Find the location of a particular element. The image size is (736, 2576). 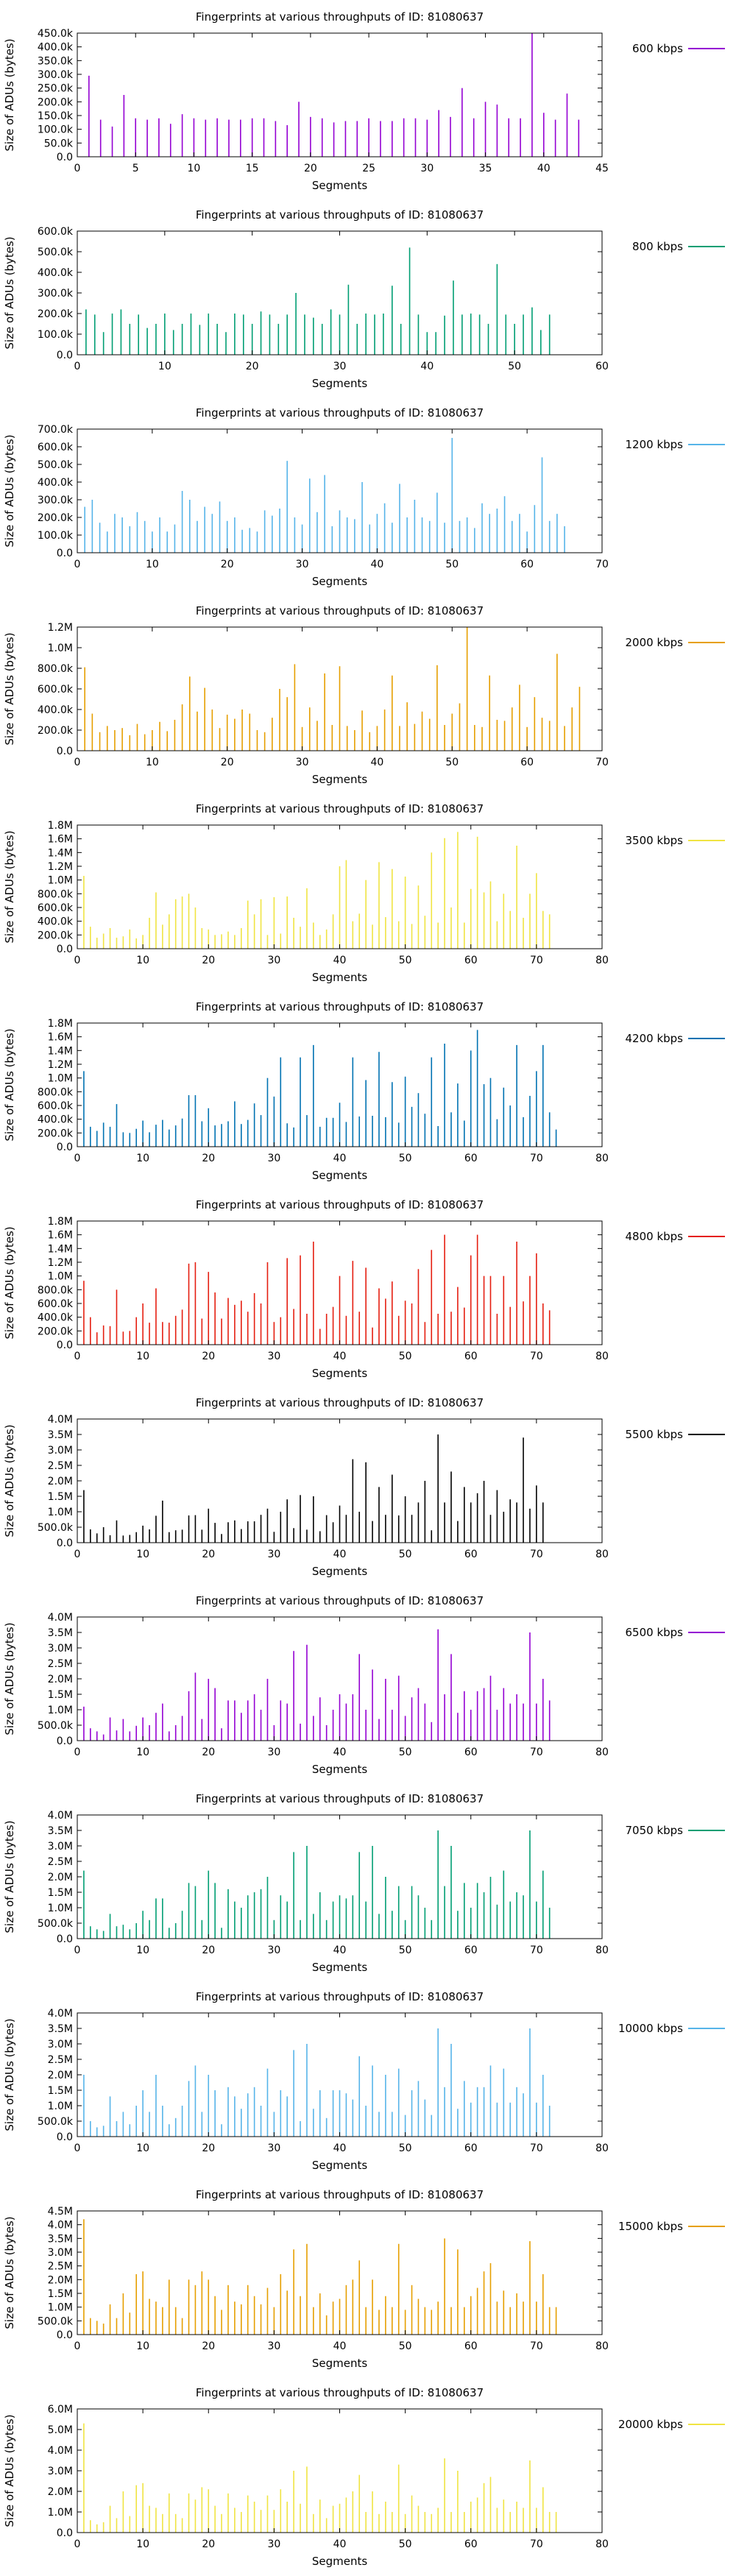

legend-label: 15000 kbps is located at coordinates (650, 2226).